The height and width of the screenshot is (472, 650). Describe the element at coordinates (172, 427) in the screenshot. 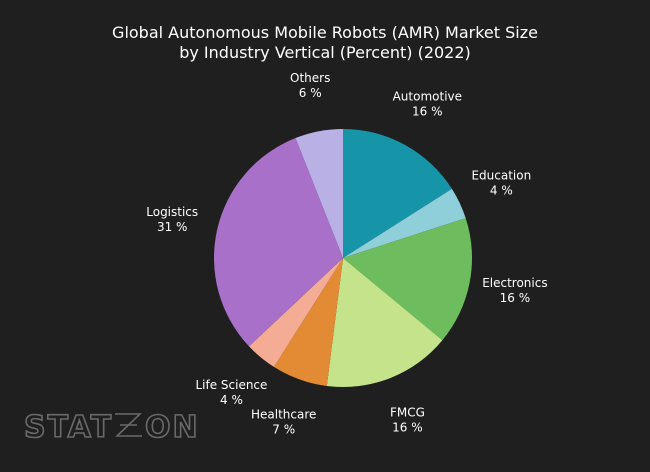

I see `watermark-text-right: ON` at that location.